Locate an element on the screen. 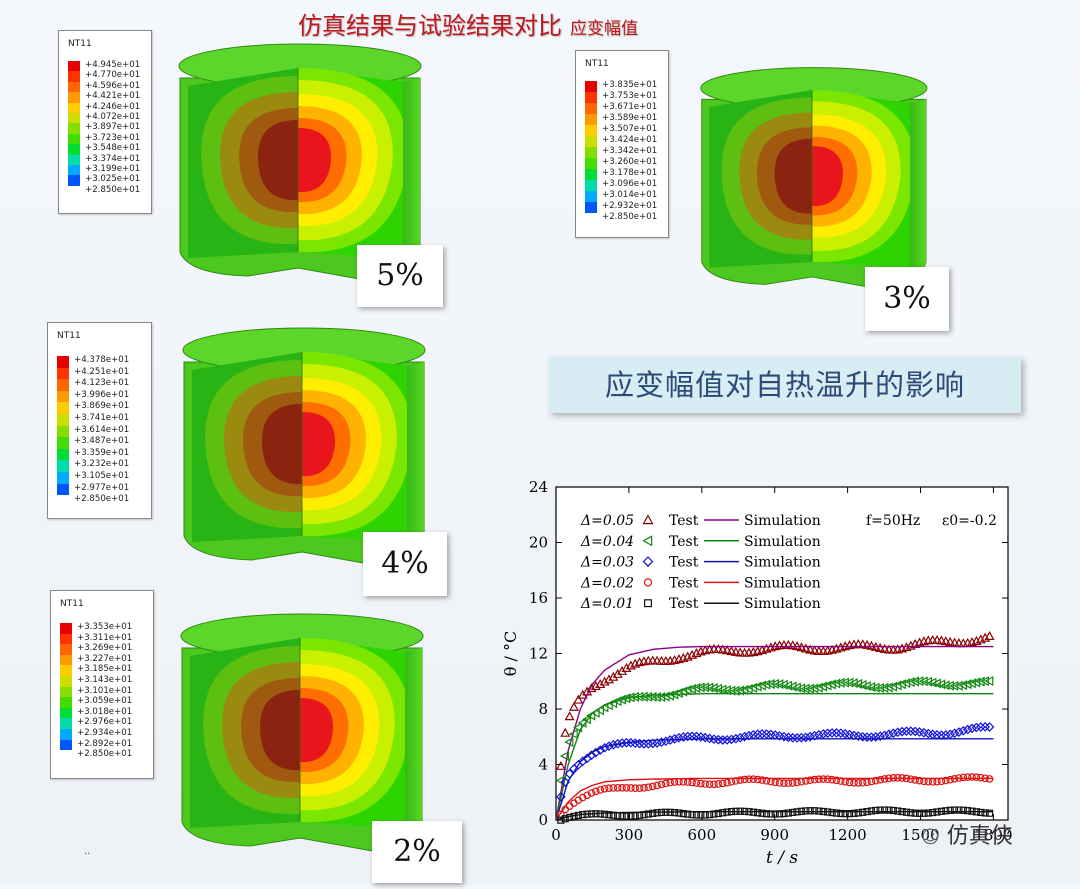  x-tick-label: 0 is located at coordinates (556, 835).